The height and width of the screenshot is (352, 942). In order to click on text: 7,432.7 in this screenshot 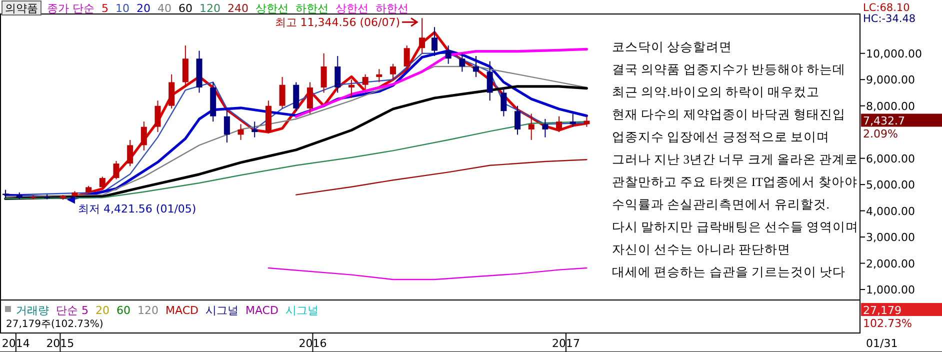, I will do `click(884, 121)`.